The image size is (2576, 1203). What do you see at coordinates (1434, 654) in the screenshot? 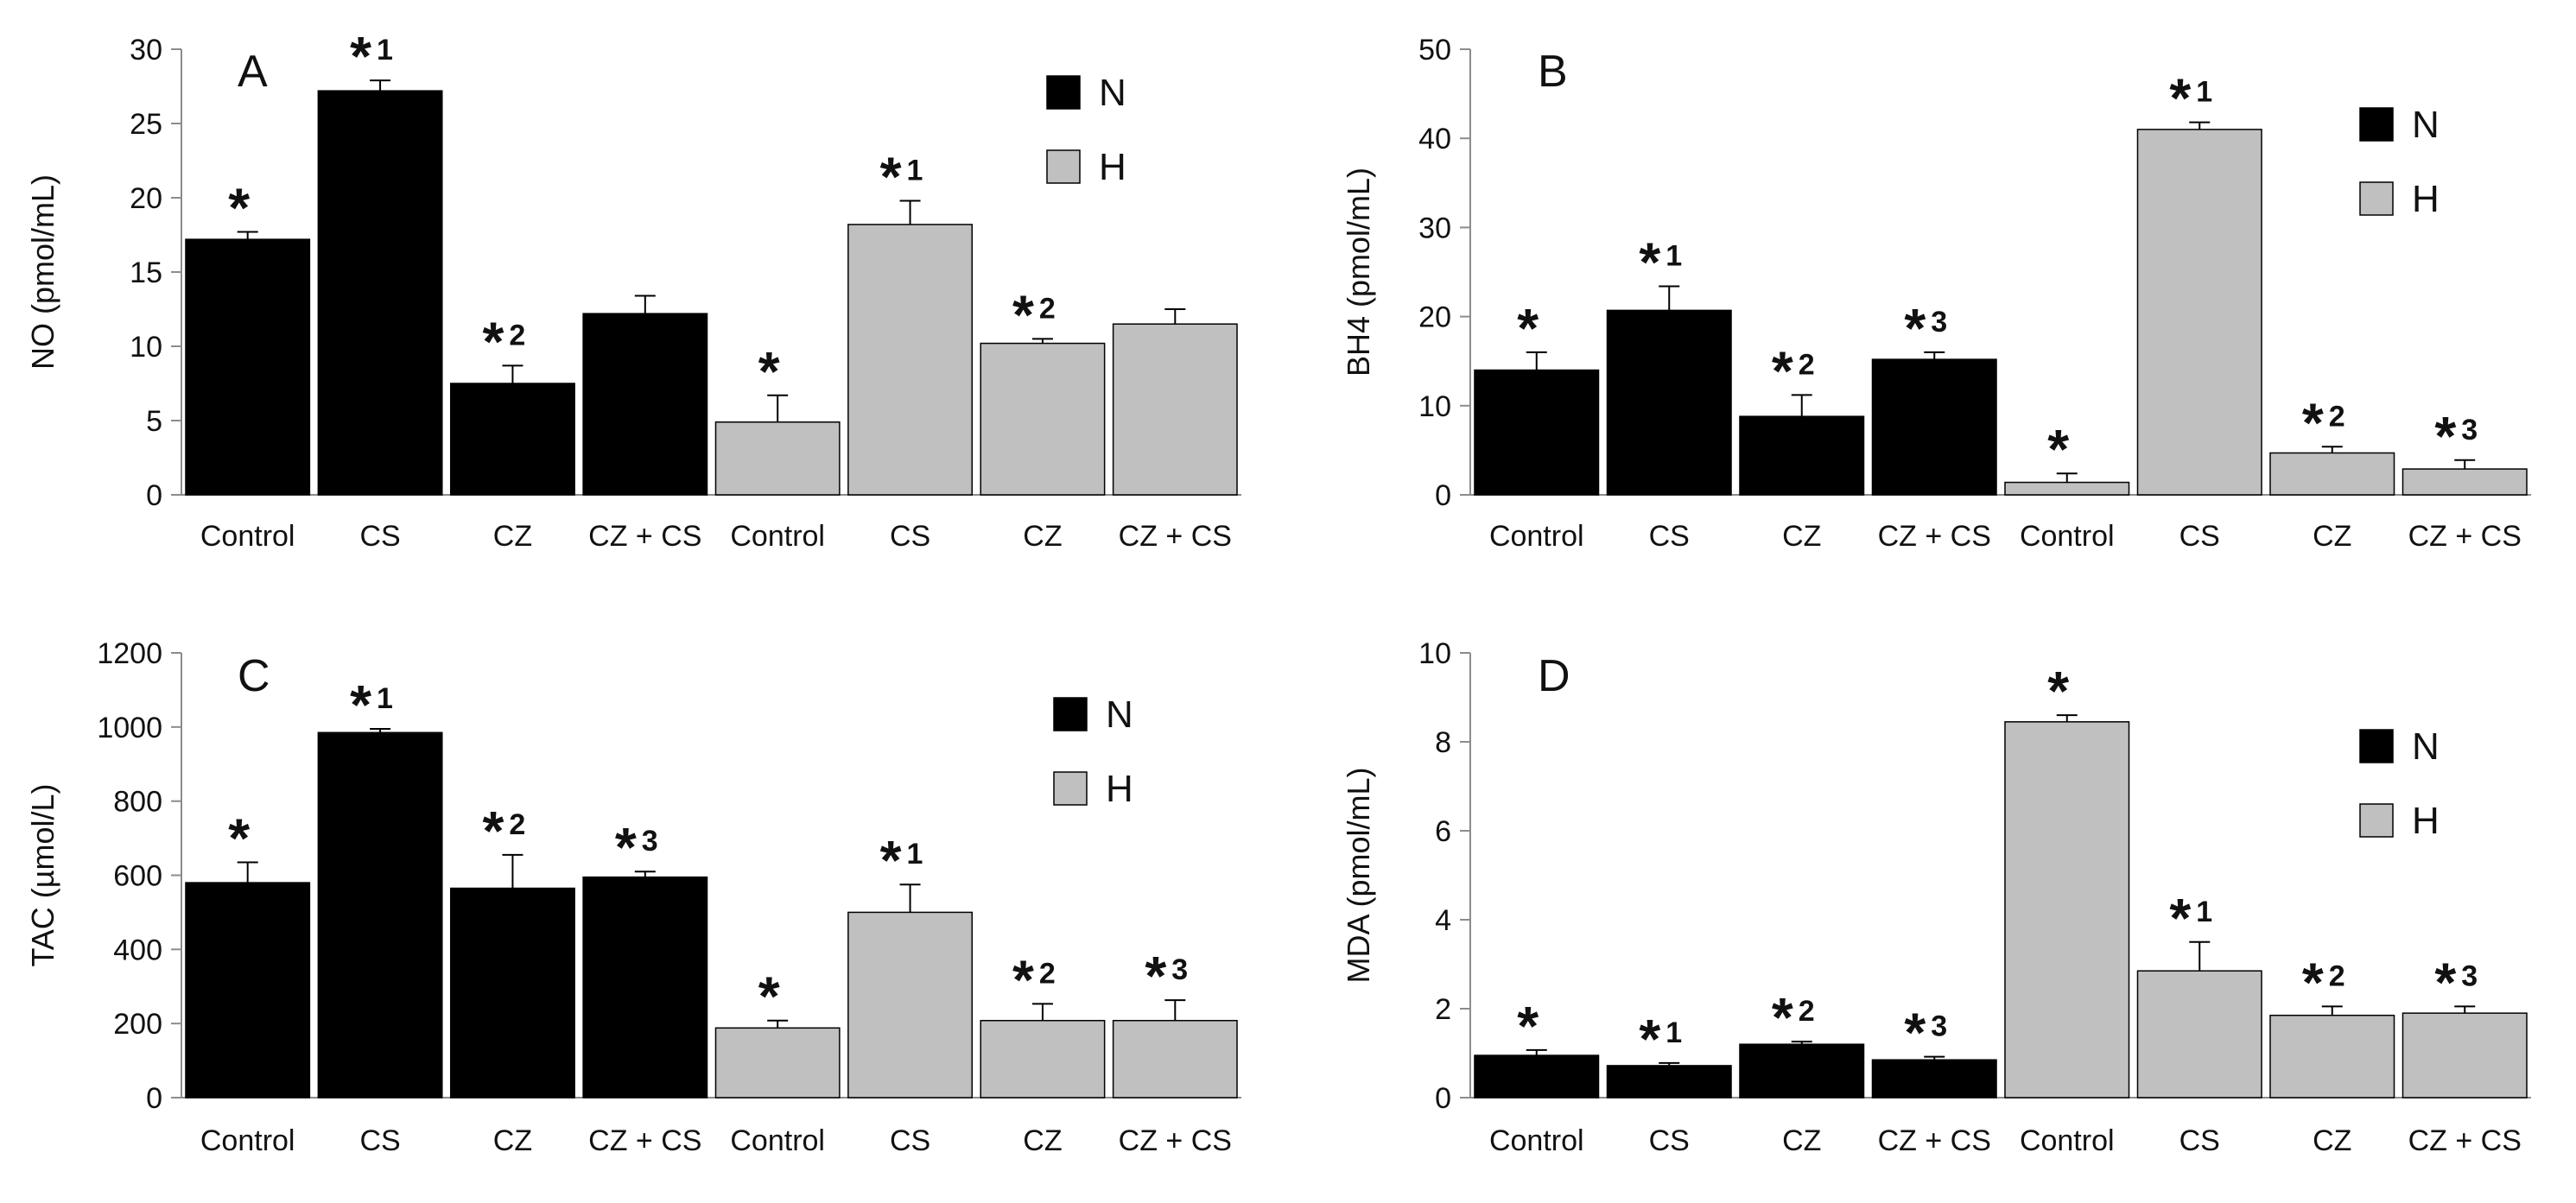
I see `y-tick-label: 10` at bounding box center [1434, 654].